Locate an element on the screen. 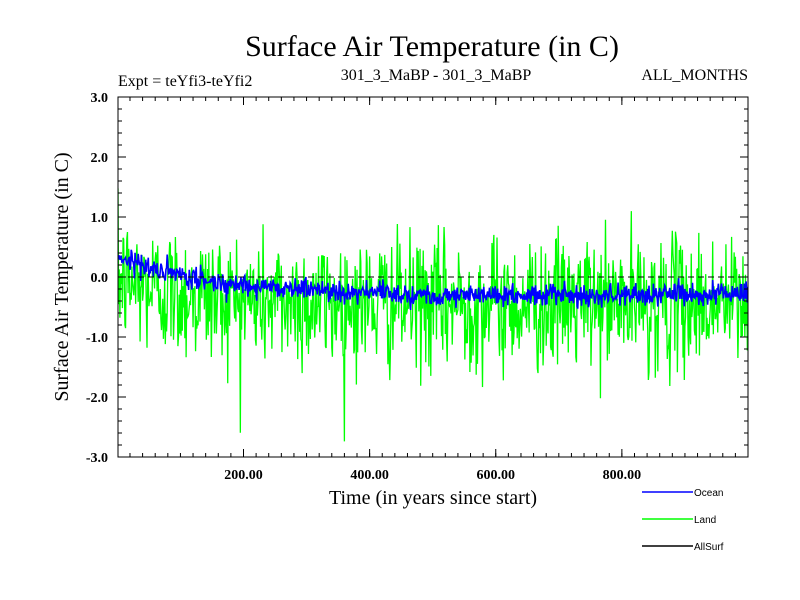 This screenshot has width=800, height=600. y-tick-label: 2.0 is located at coordinates (100, 158).